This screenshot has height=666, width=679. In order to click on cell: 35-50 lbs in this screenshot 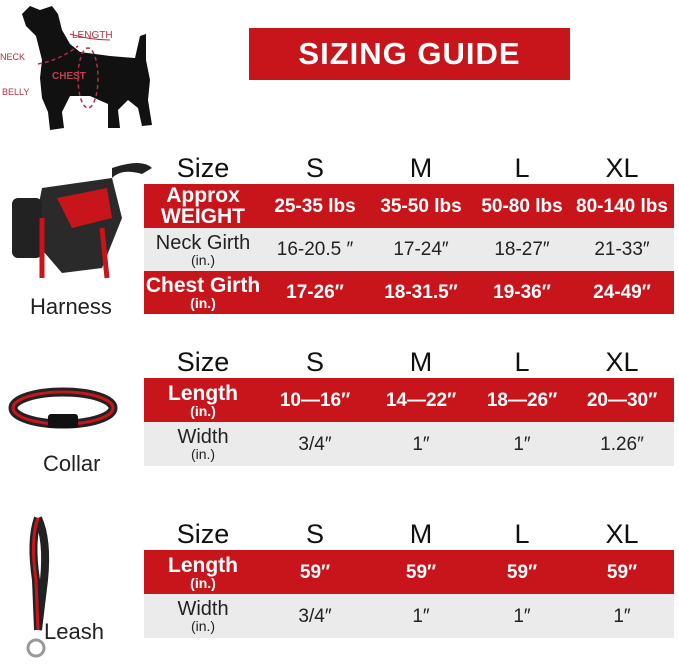, I will do `click(421, 206)`.